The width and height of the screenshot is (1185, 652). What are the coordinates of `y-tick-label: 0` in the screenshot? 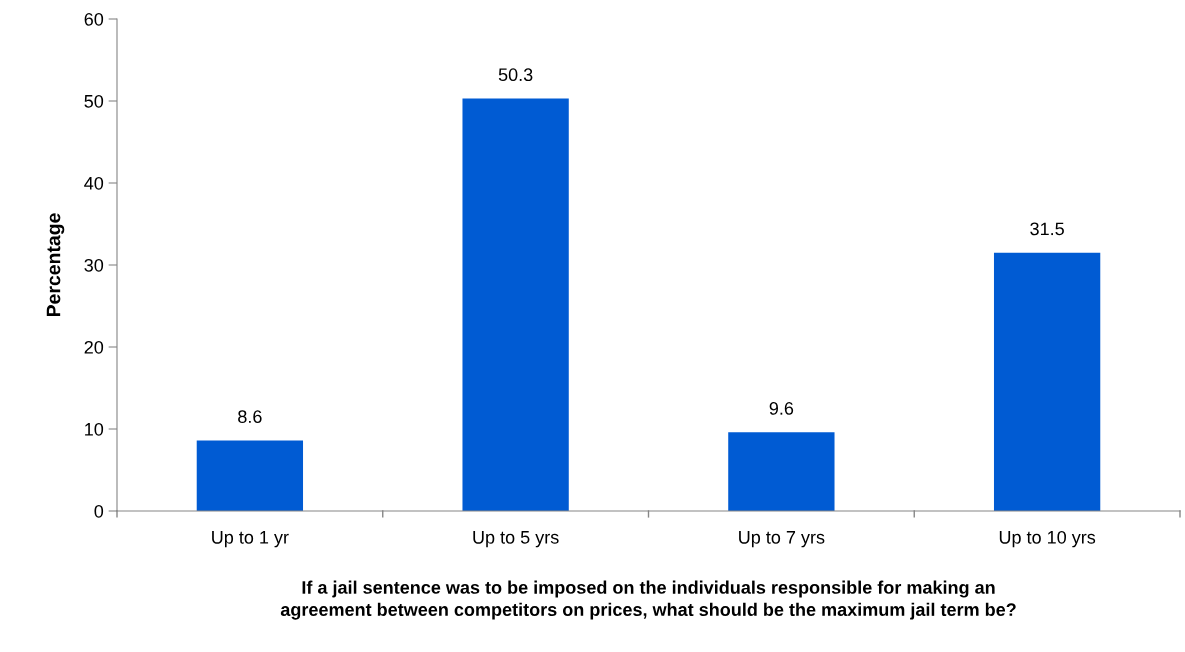 It's located at (99, 511).